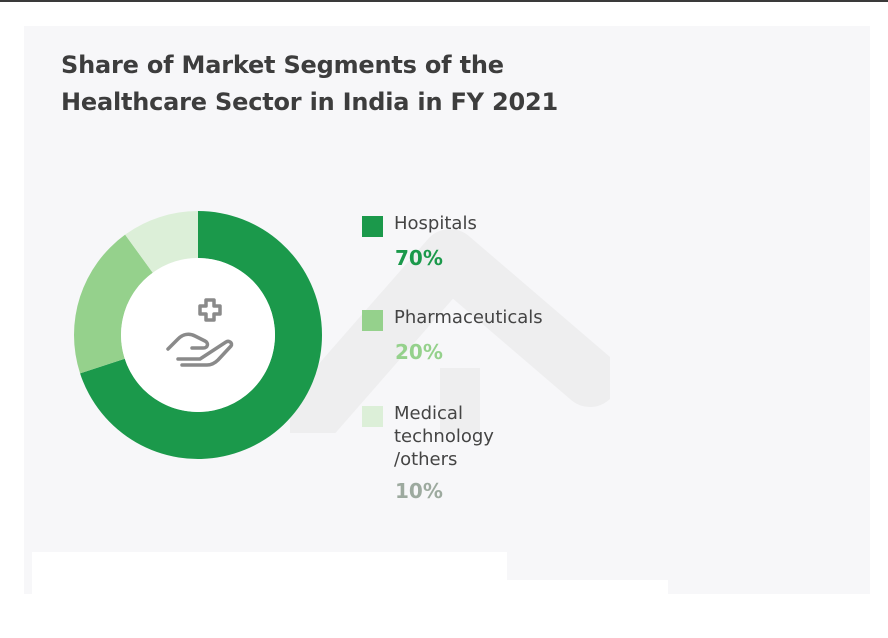 This screenshot has width=888, height=638. What do you see at coordinates (426, 459) in the screenshot?
I see `legend-label-medical-technology-line-3: /others` at bounding box center [426, 459].